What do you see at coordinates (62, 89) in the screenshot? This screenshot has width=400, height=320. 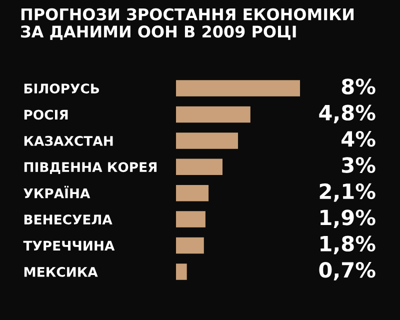 I see `y-tick-label: БІЛОРУСЬ` at bounding box center [62, 89].